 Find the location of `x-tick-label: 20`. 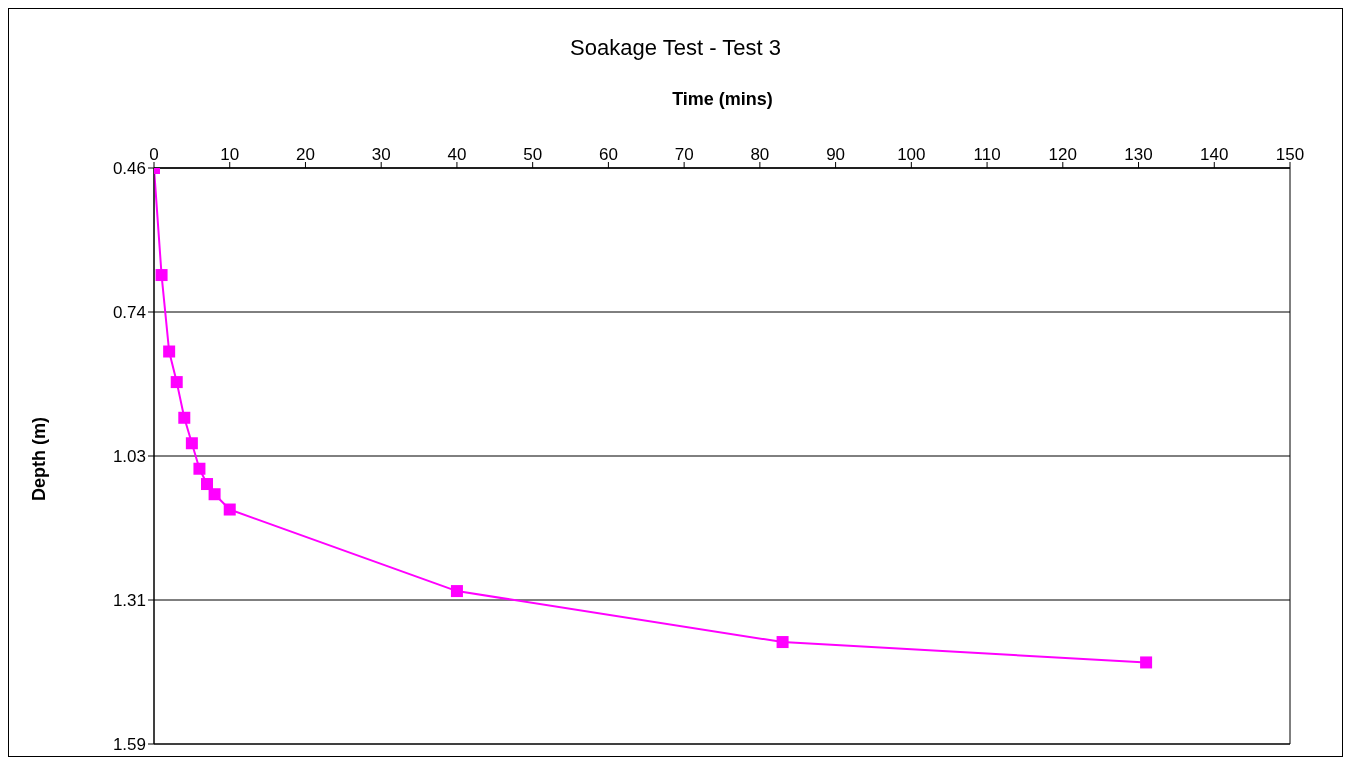

x-tick-label: 20 is located at coordinates (305, 154).